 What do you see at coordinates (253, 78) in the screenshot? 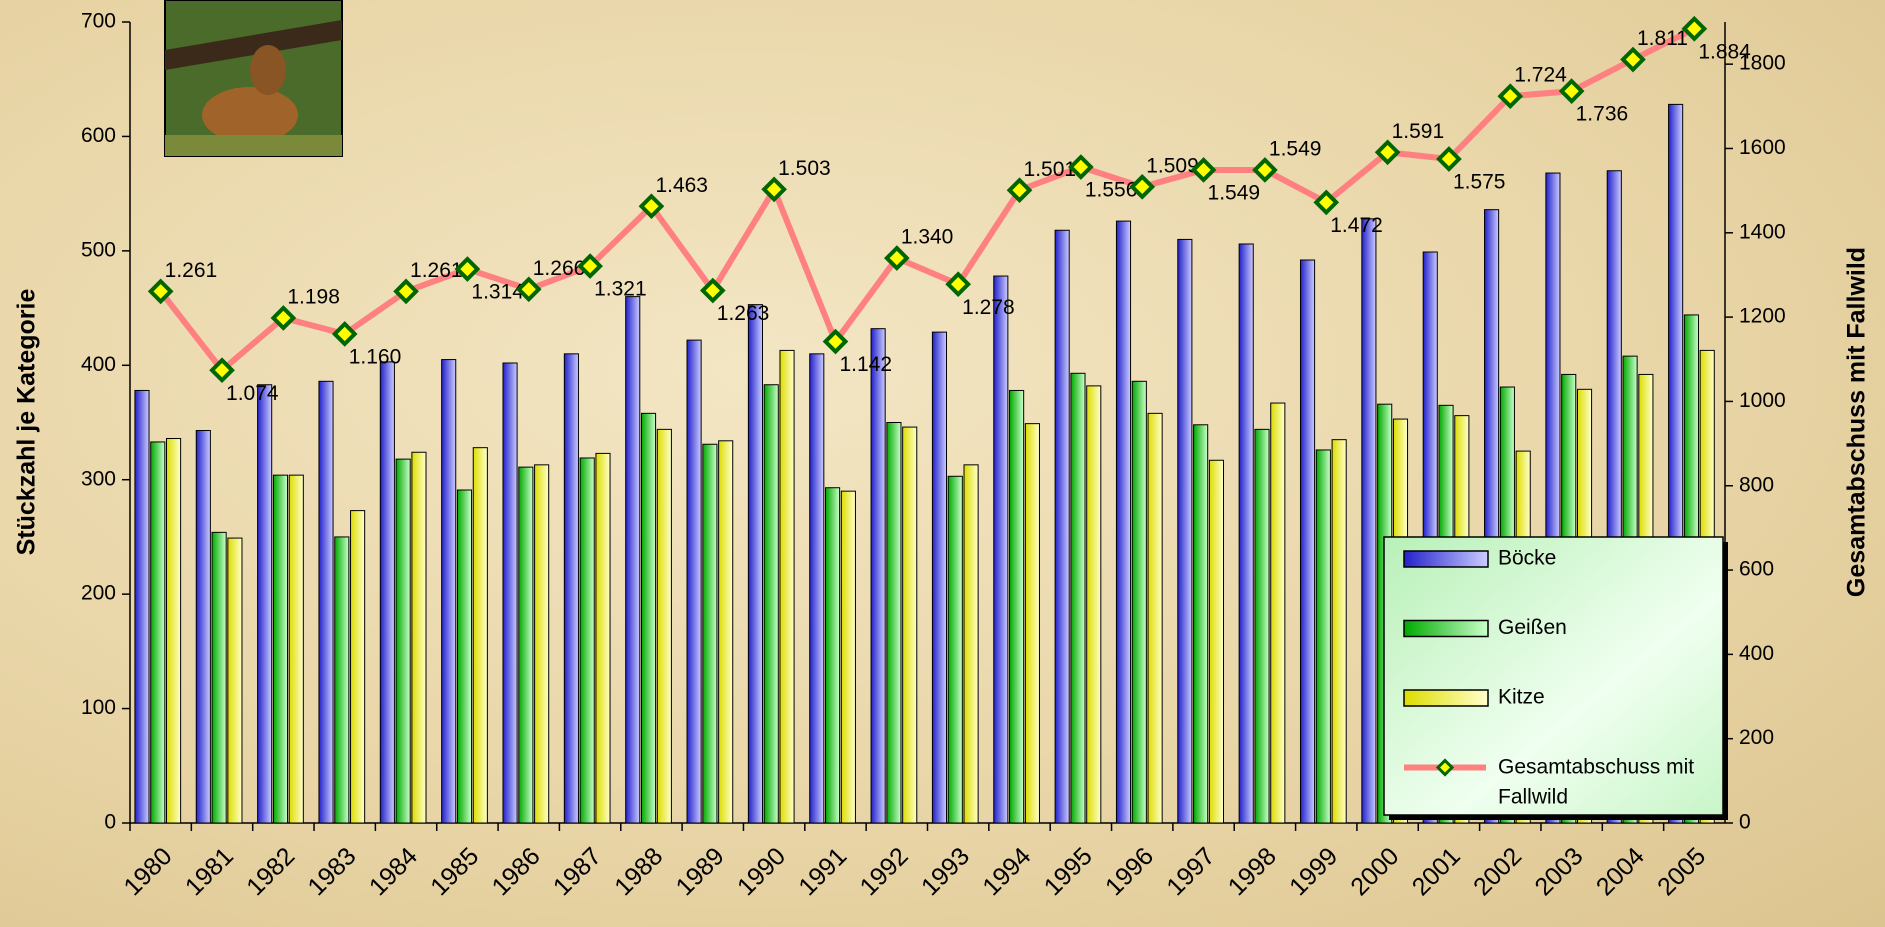
I see `deer-photo` at bounding box center [253, 78].